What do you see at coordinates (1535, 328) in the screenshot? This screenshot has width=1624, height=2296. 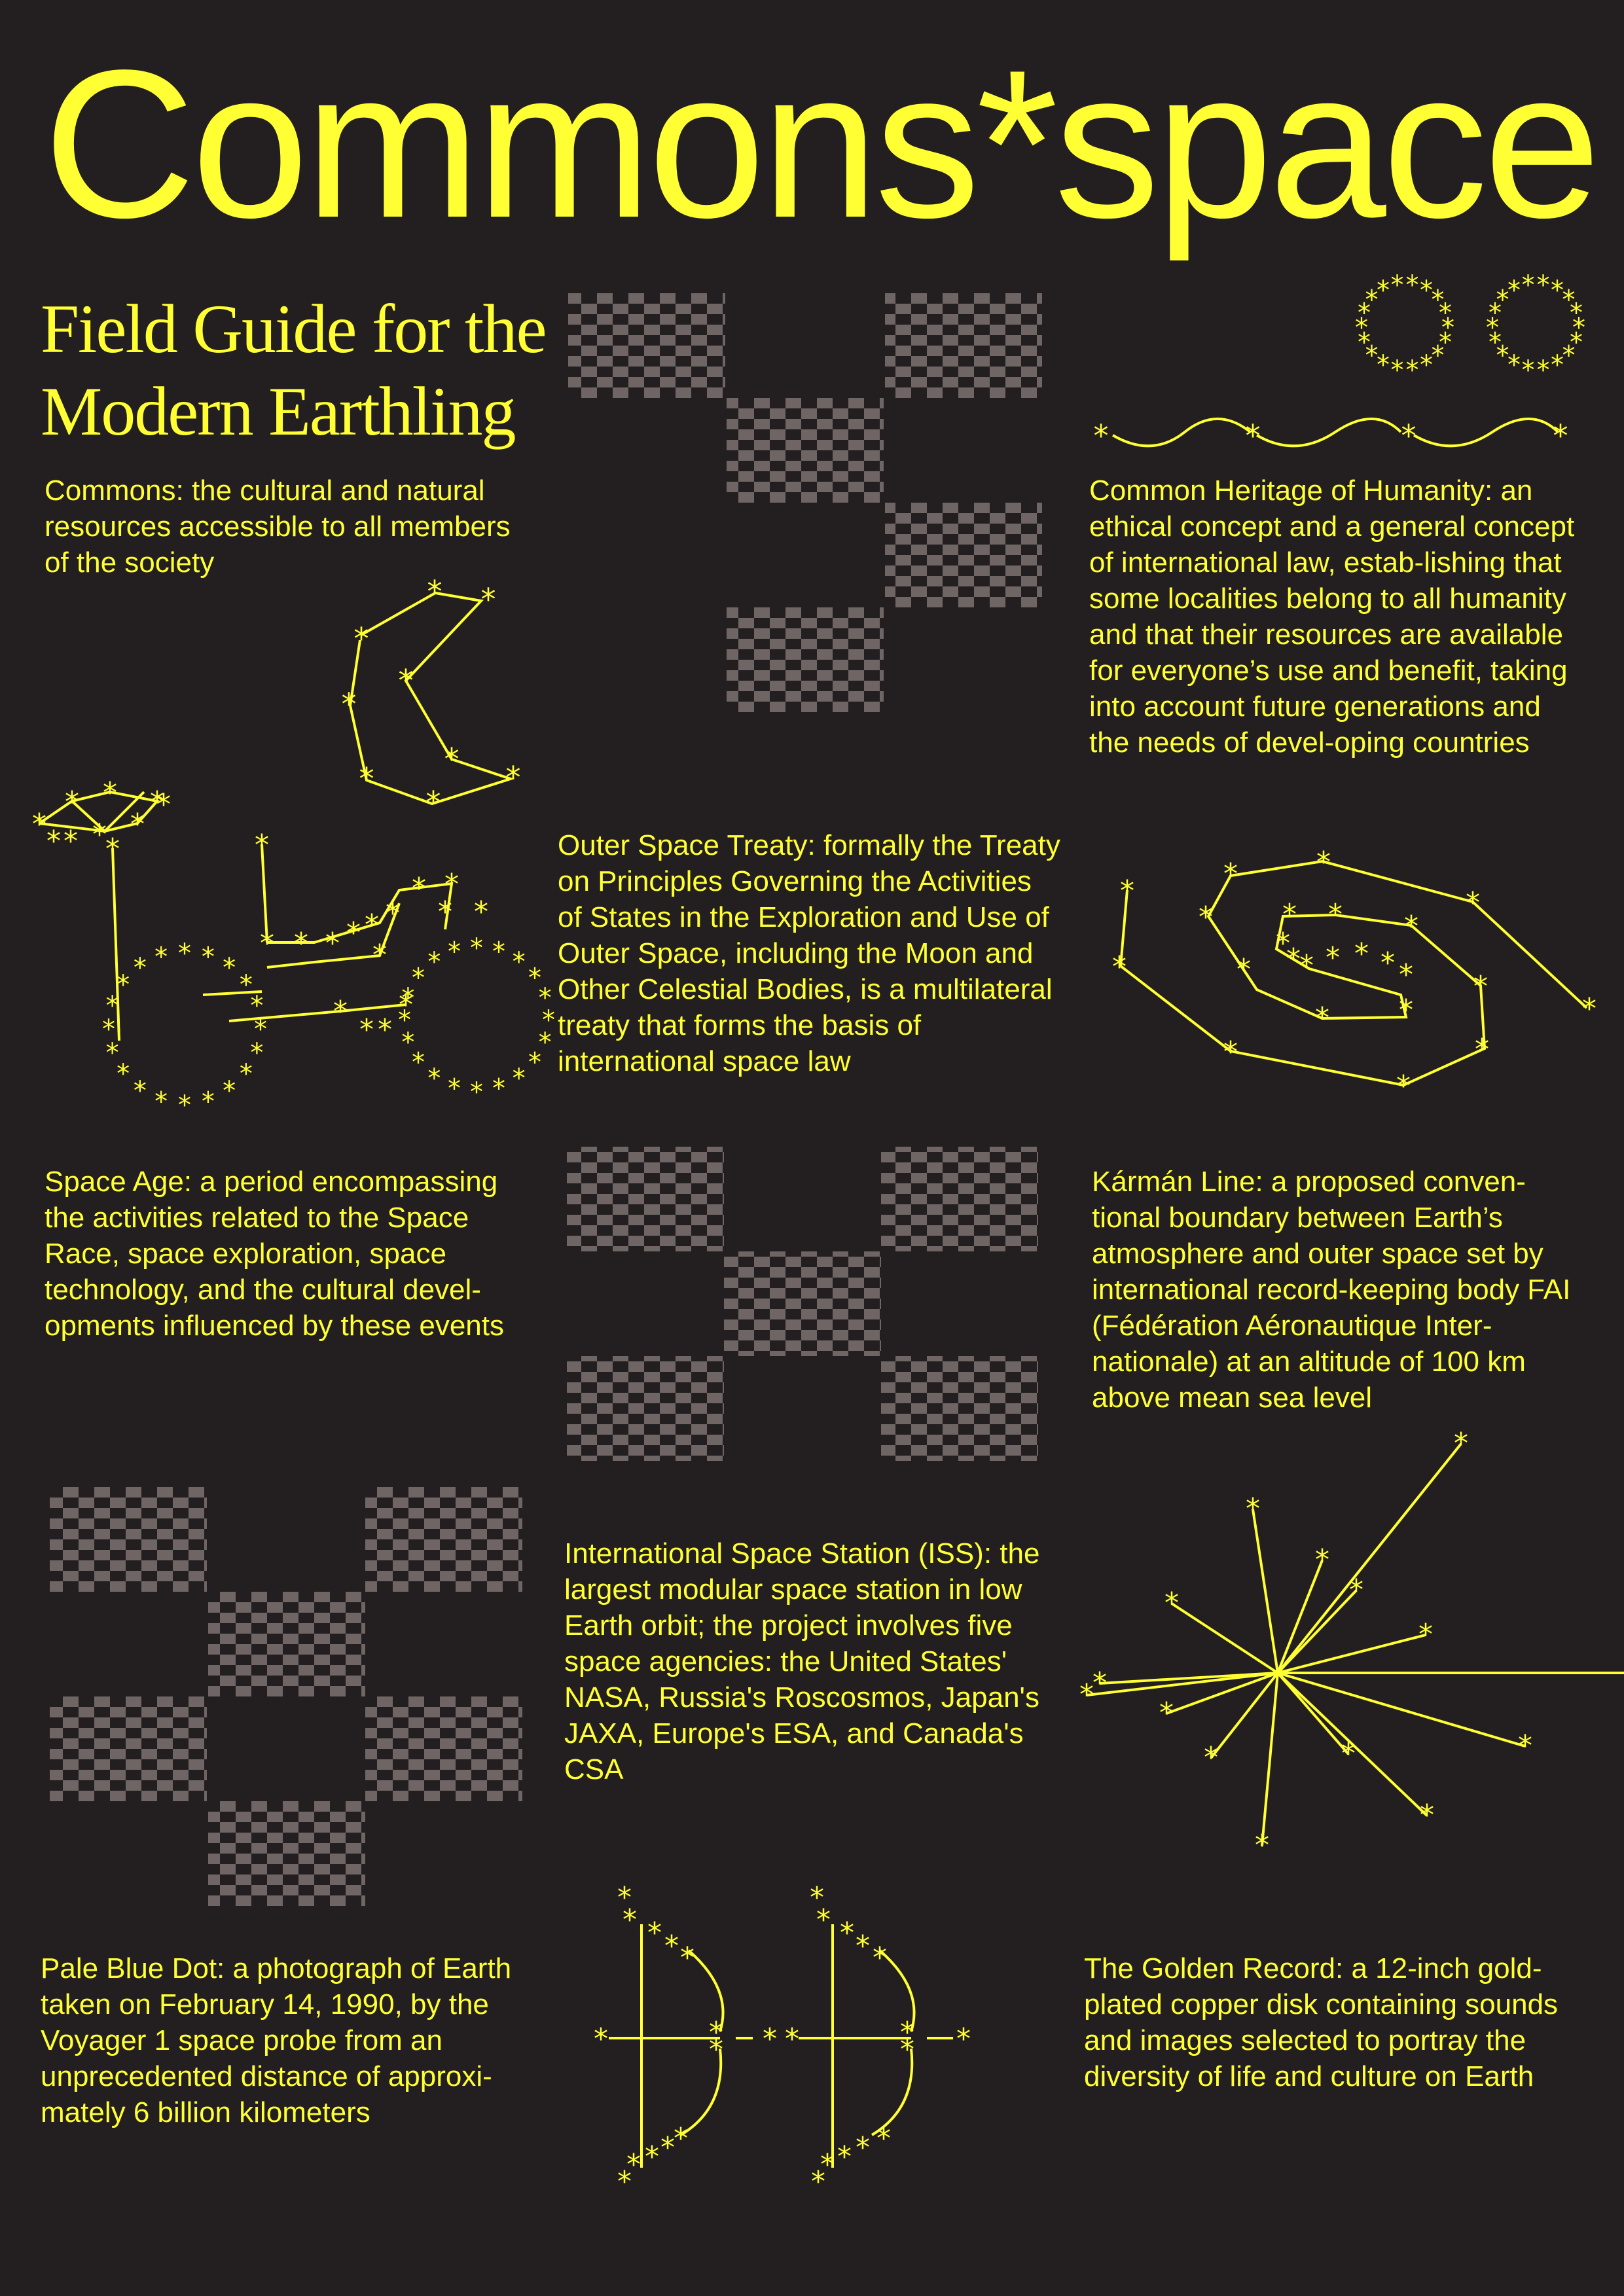 I see `star-ring-right: ************* * * ***` at bounding box center [1535, 328].